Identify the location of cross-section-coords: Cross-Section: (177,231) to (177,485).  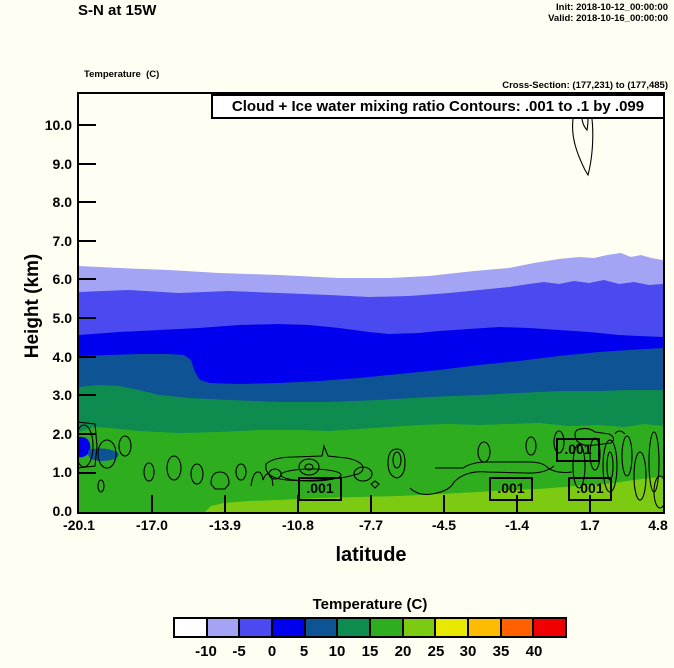
(585, 85).